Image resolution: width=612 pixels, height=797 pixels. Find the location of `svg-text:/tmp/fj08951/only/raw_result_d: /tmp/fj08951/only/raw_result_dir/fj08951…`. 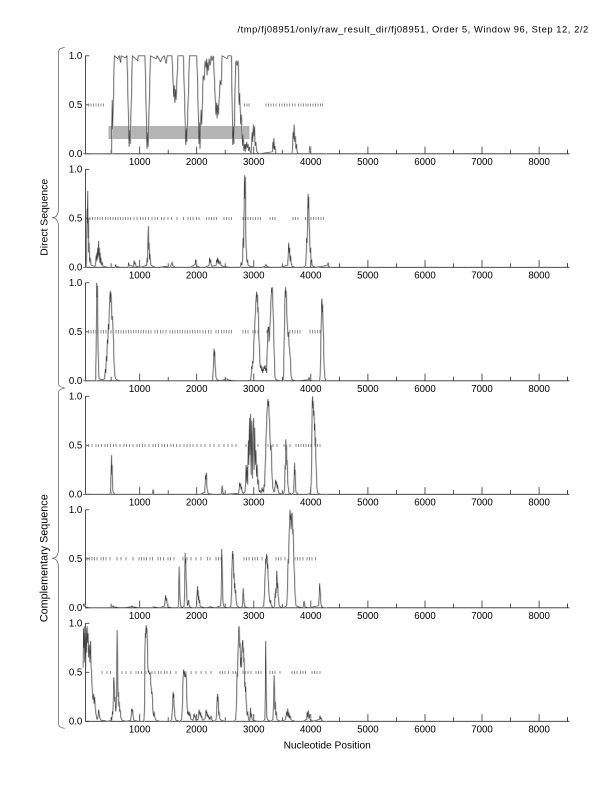

svg-text:/tmp/fj08951/only/raw_result_d: /tmp/fj08951/only/raw_result_dir/fj08951… is located at coordinates (413, 29).